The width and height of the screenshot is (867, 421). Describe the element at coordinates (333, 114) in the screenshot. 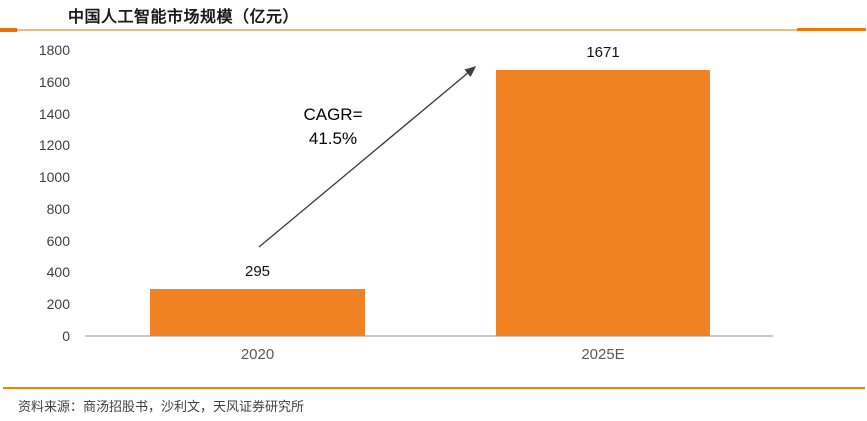

I see `cagr-annotation-line1: CAGR=` at that location.